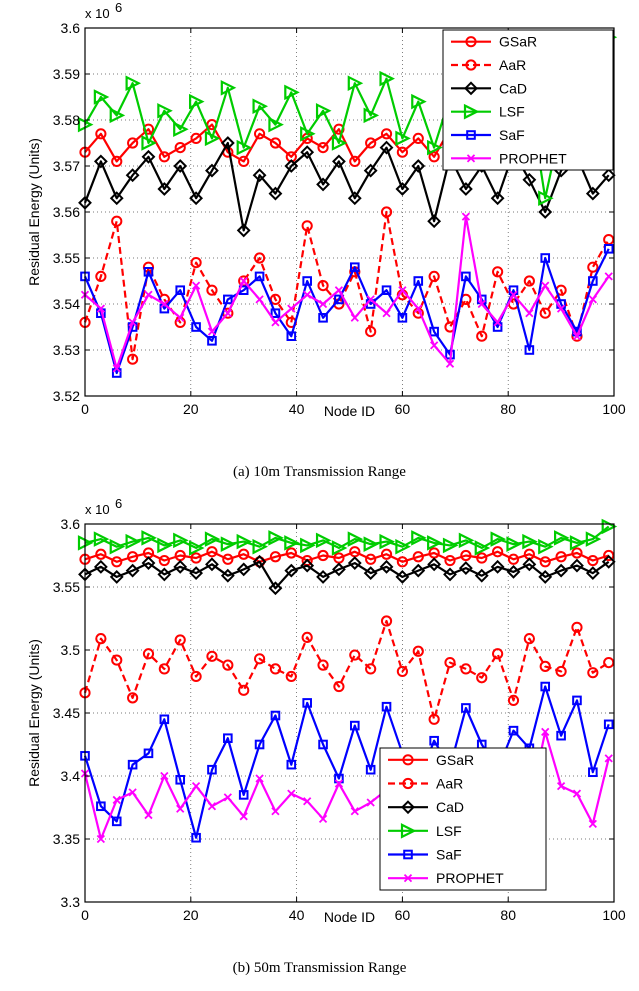 This screenshot has height=991, width=639. I want to click on legend-marker-gsar, so click(471, 42).